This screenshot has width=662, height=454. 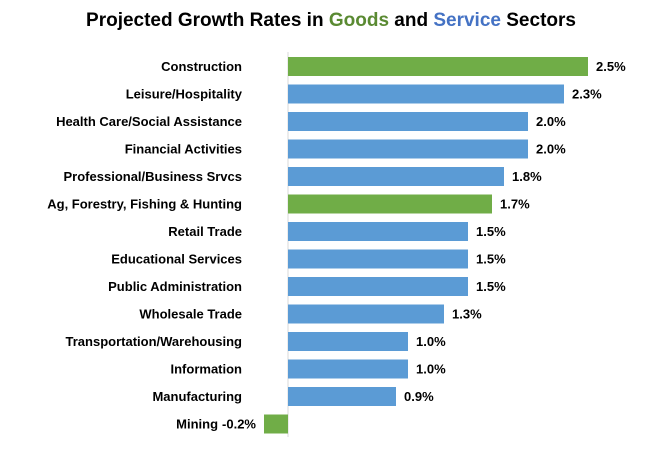 I want to click on category-label: Leisure/Hospitality, so click(x=184, y=94).